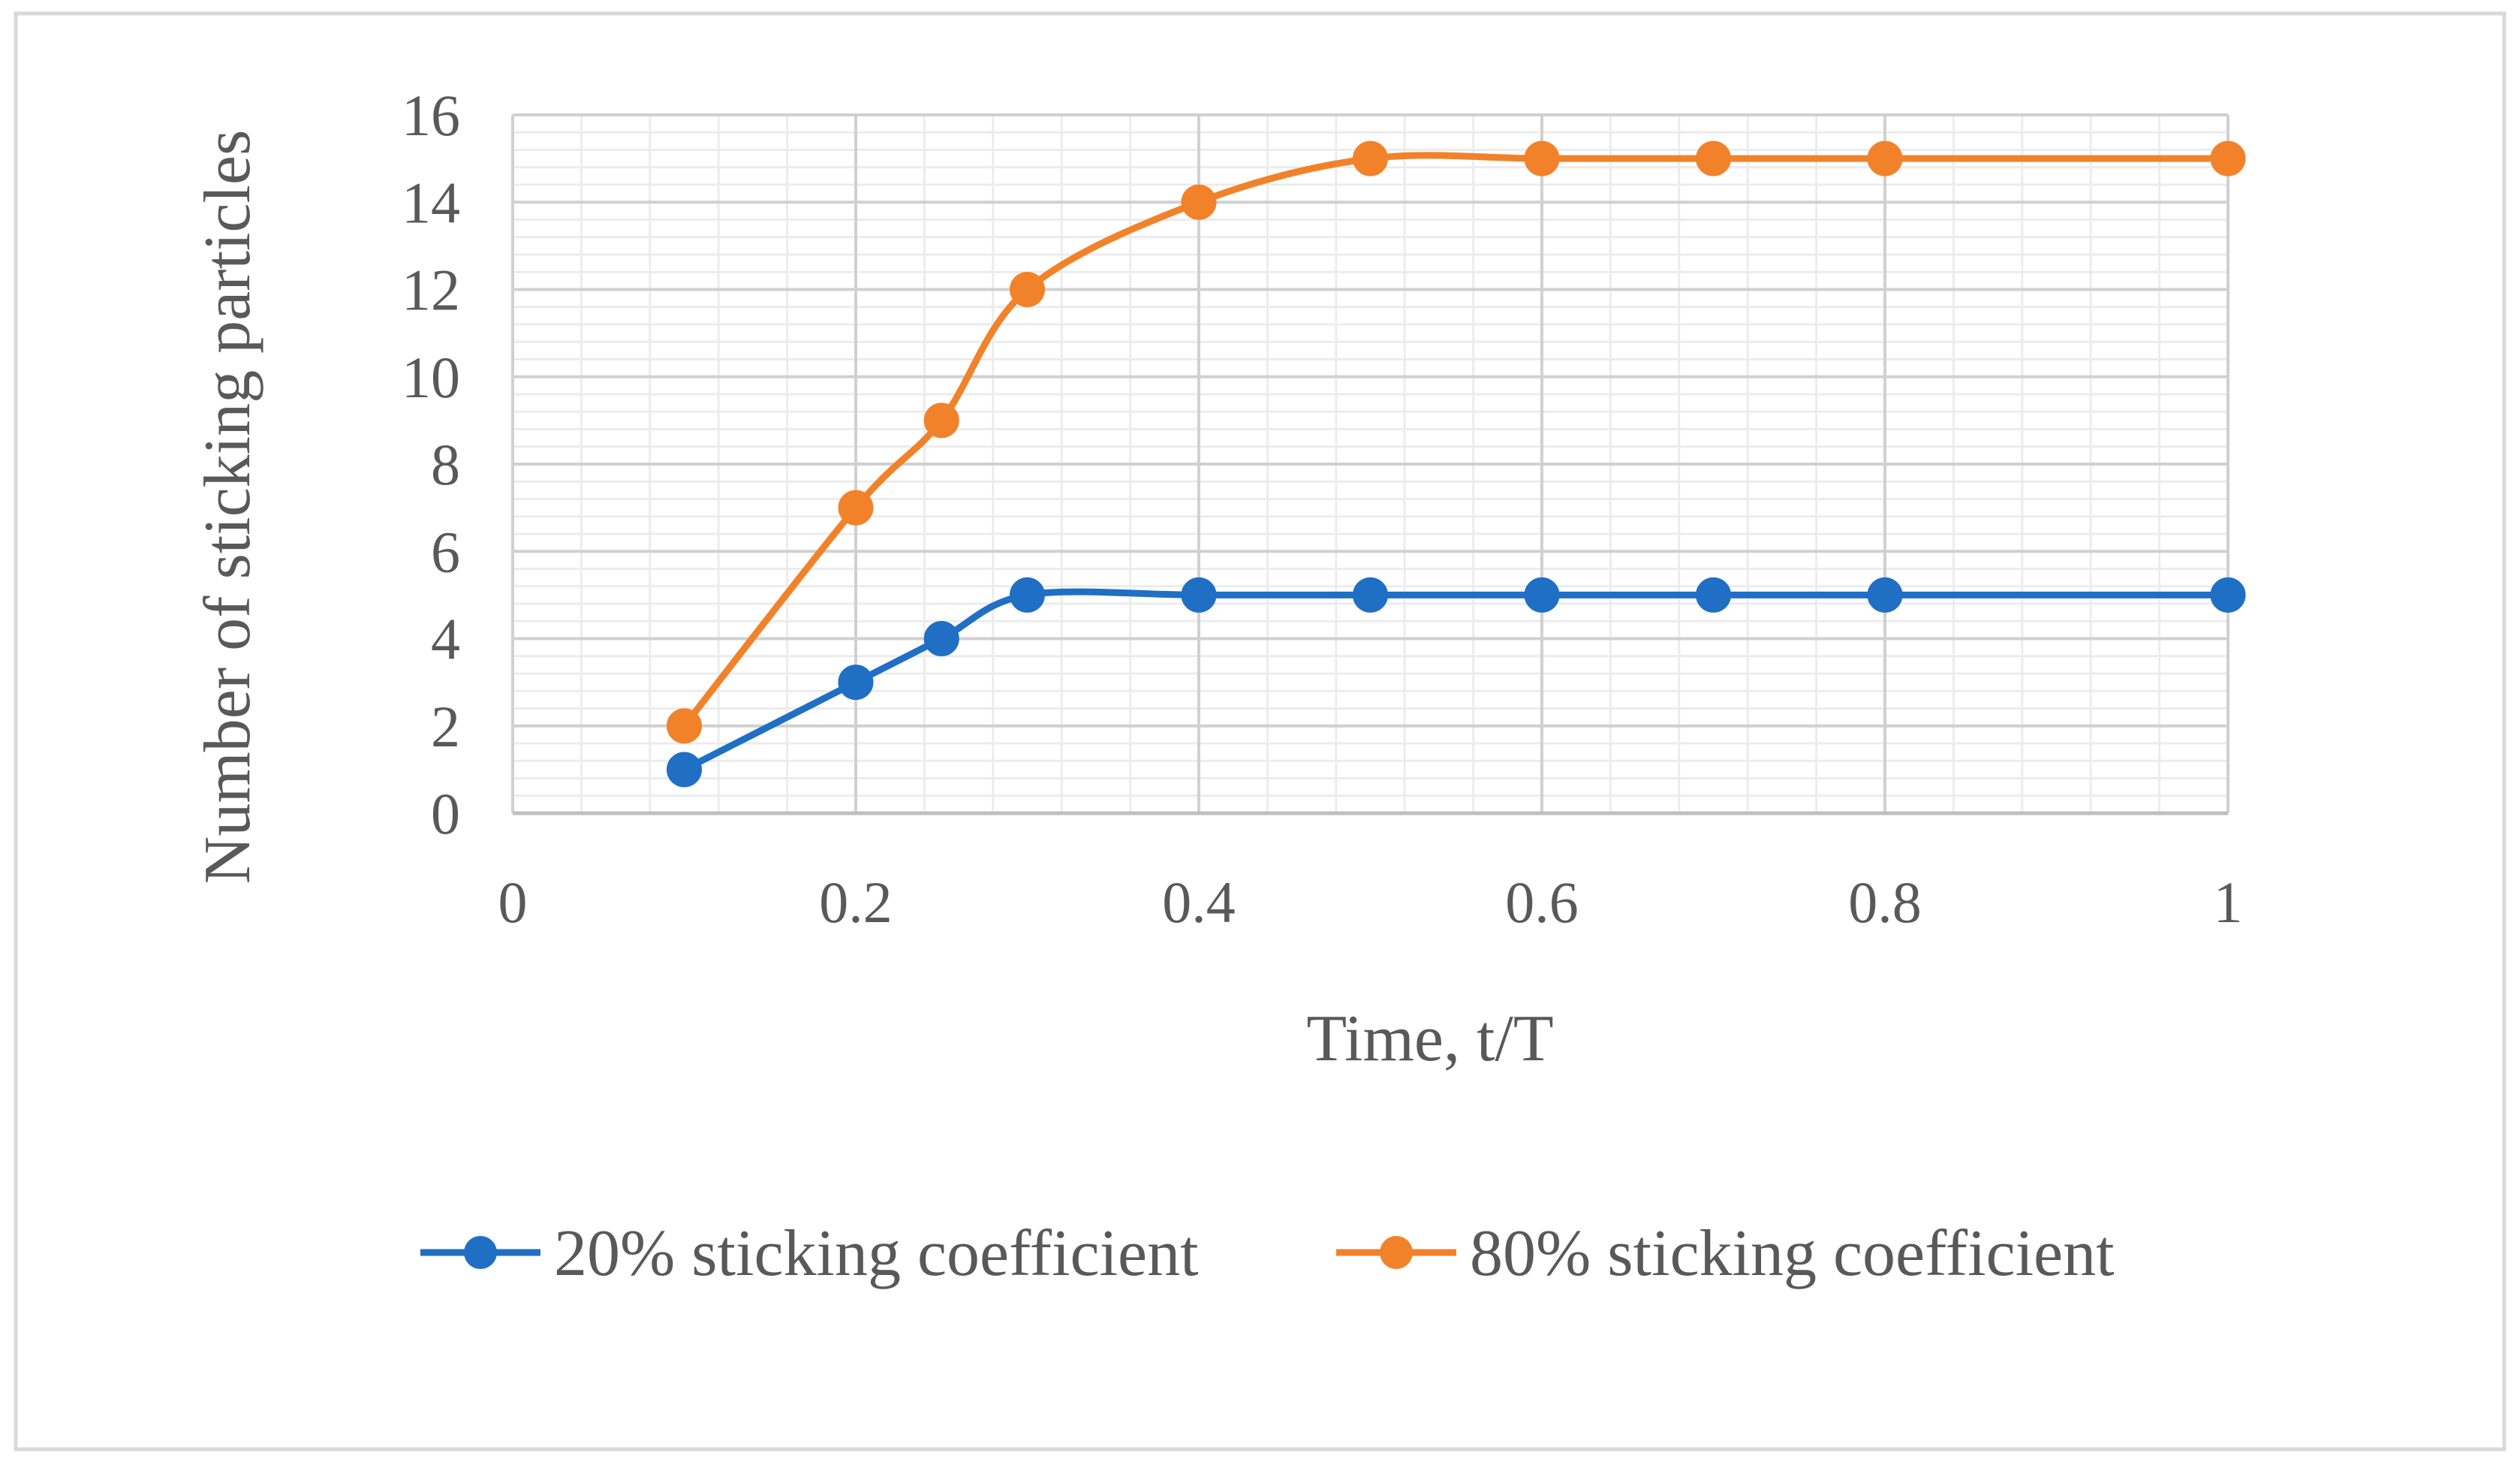  Describe the element at coordinates (2228, 902) in the screenshot. I see `x-tick-label: 1` at that location.